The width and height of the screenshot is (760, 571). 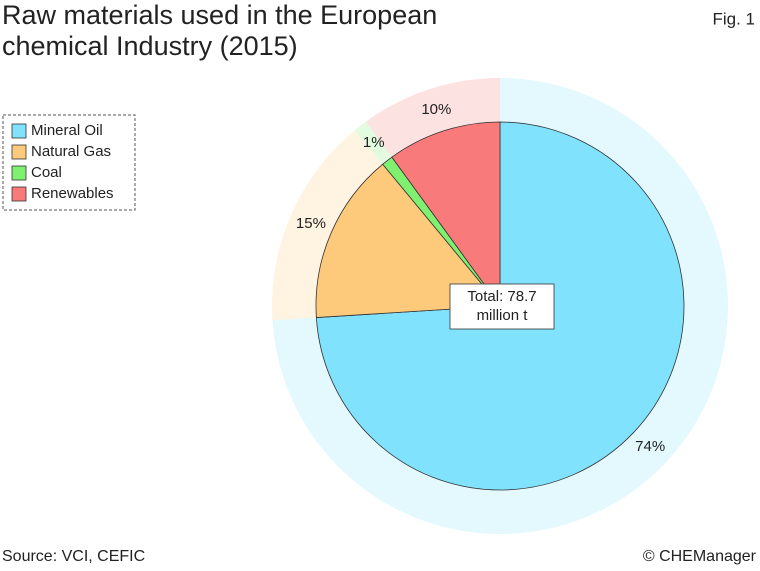 I want to click on figure-label: Fig. 1, so click(x=733, y=18).